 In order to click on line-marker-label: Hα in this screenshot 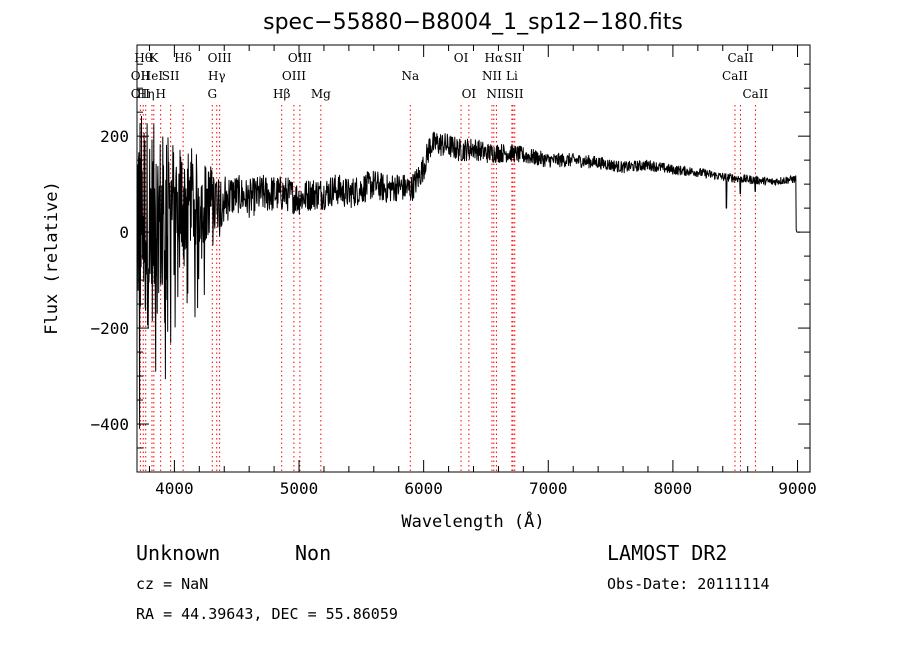, I will do `click(494, 58)`.